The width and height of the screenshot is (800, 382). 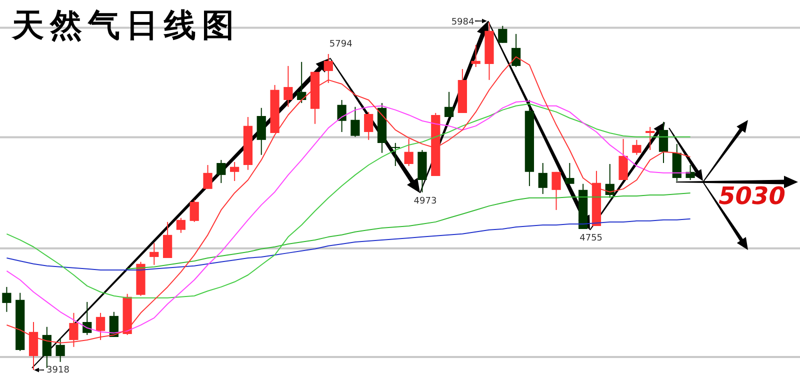 I want to click on annotation: 4755, so click(x=591, y=238).